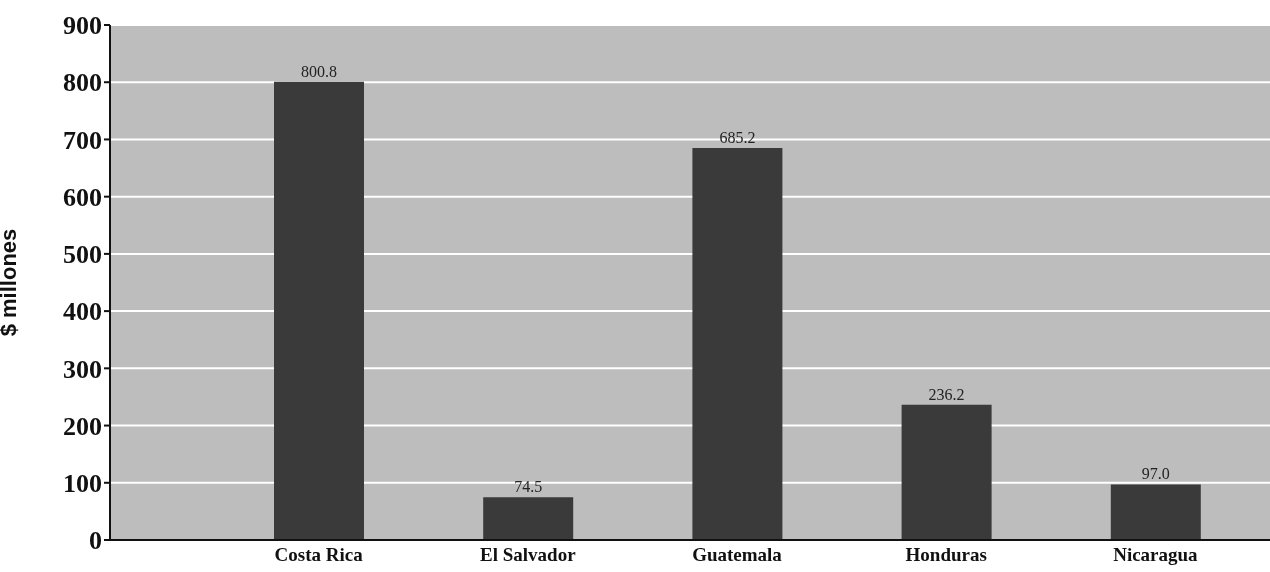 The width and height of the screenshot is (1270, 572). What do you see at coordinates (82, 426) in the screenshot?
I see `y-tick-label: 200` at bounding box center [82, 426].